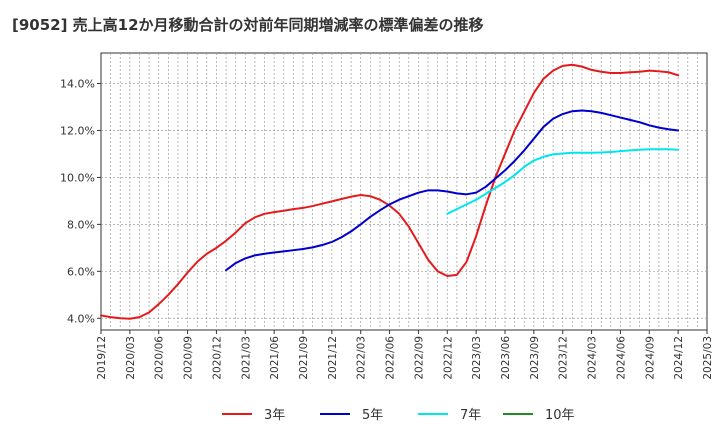  What do you see at coordinates (564, 358) in the screenshot?
I see `x-tick-label: 2023/12` at bounding box center [564, 358].